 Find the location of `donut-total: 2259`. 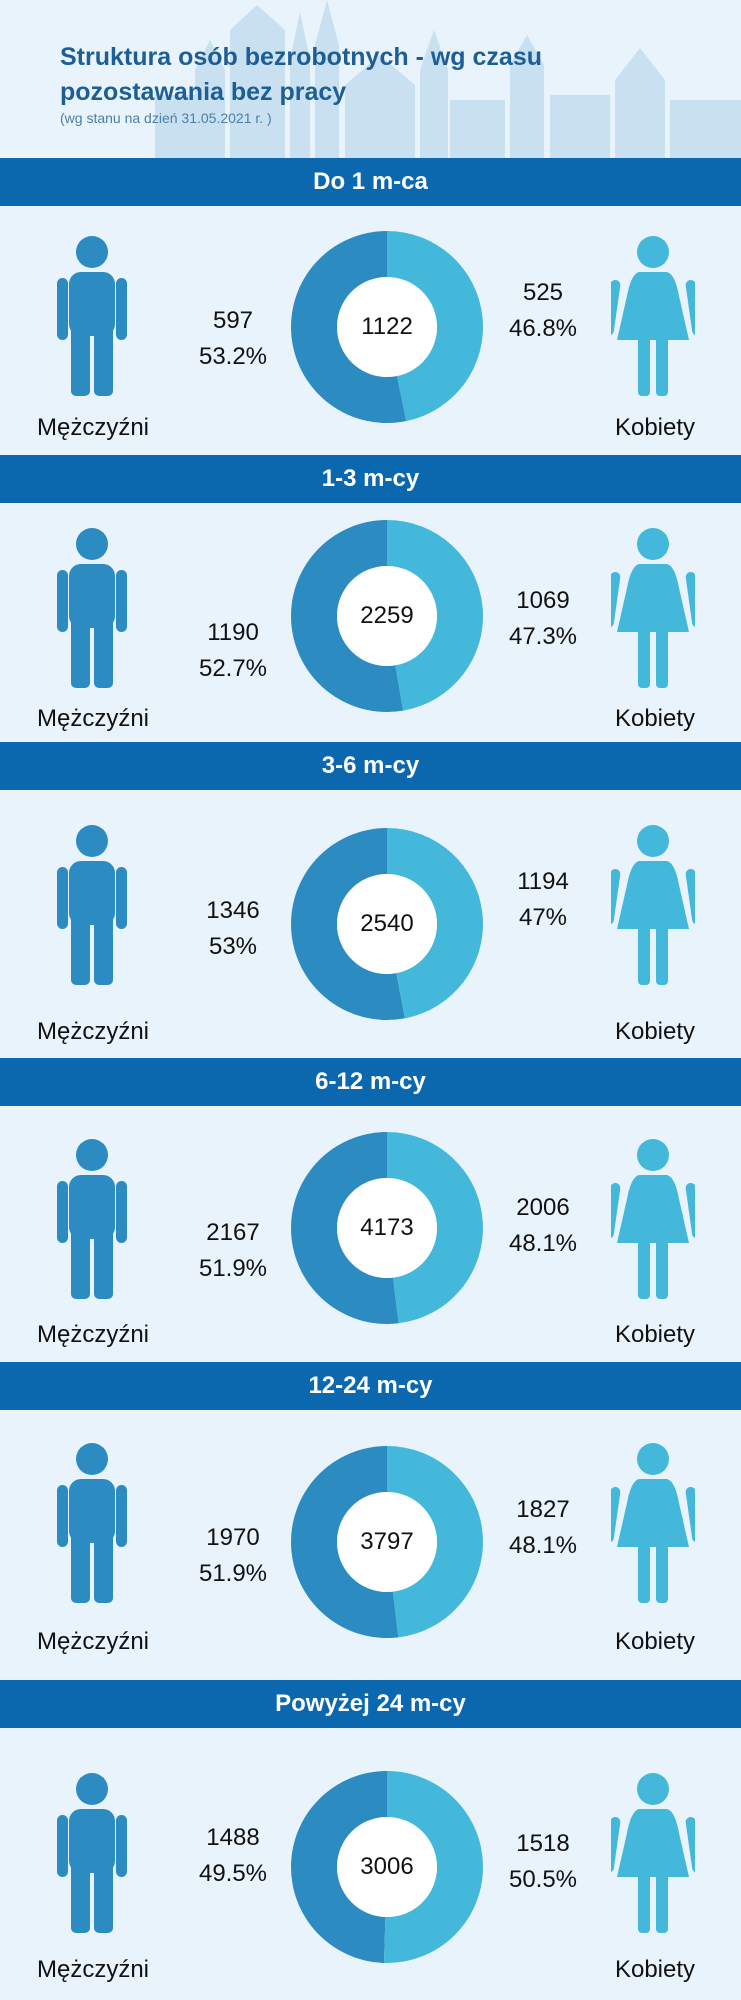

donut-total: 2259 is located at coordinates (387, 615).